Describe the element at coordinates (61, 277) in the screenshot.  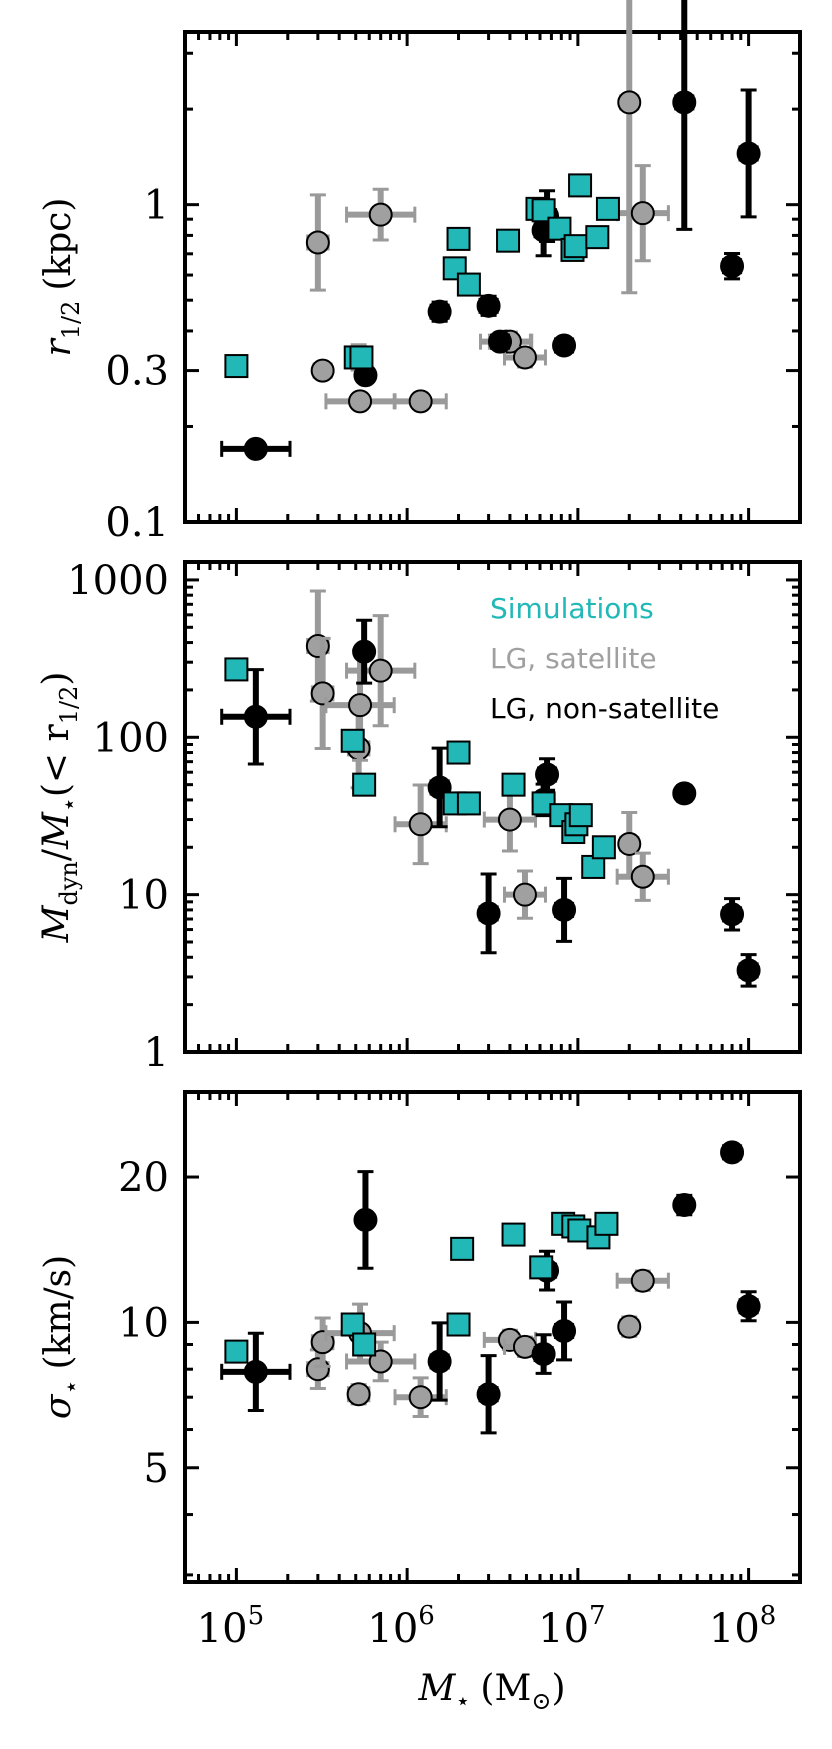
I see `y-axis-label-top: r1/2 (kpc)` at that location.